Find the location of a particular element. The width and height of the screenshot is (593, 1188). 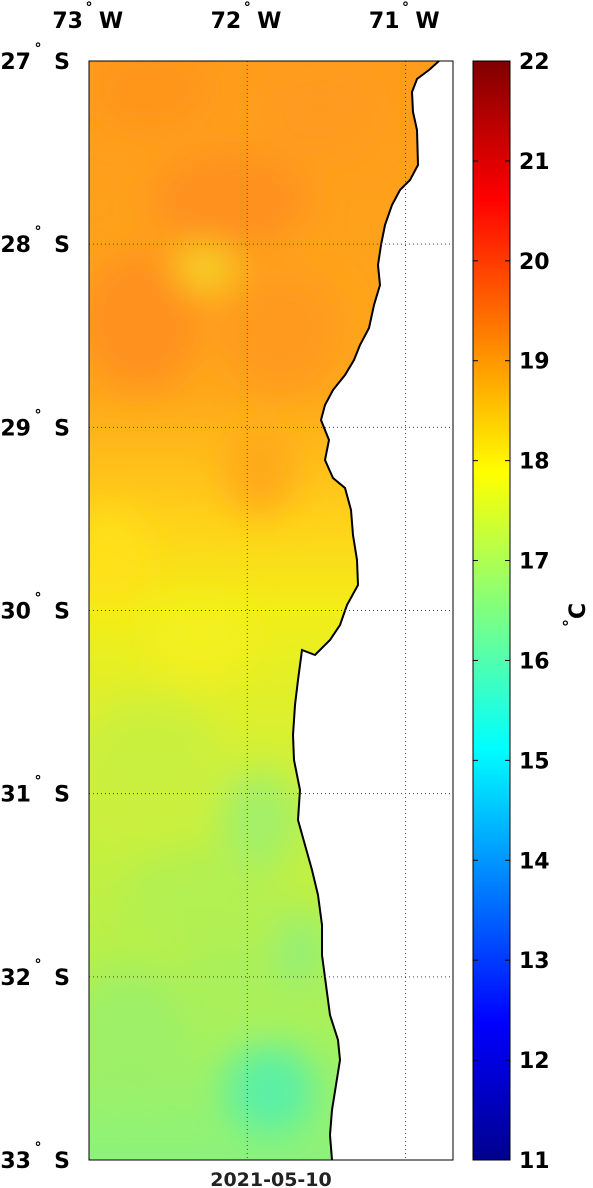

date-label: 2021-05-10 is located at coordinates (271, 1178).